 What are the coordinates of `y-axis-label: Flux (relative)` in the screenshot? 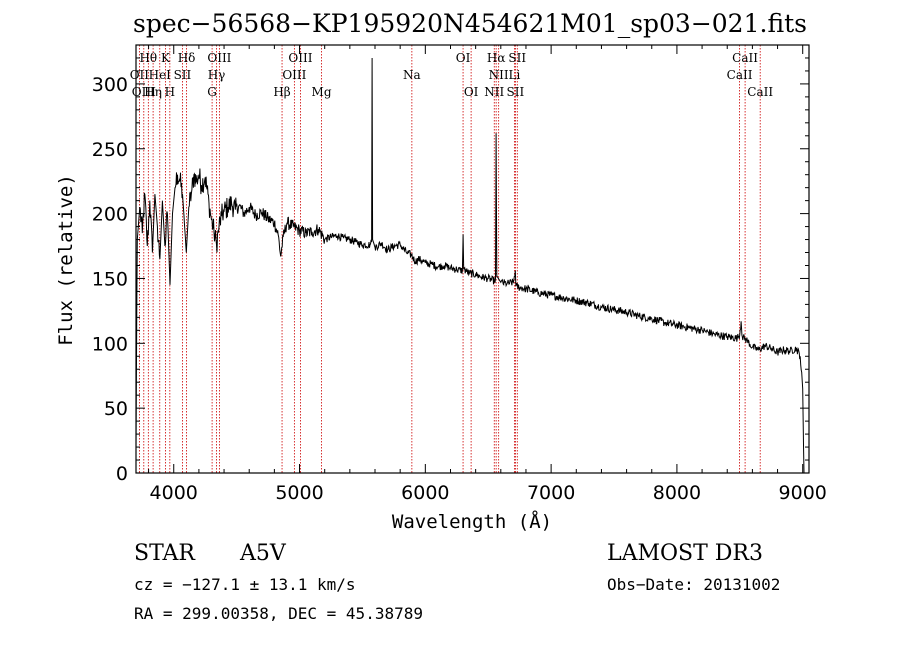 It's located at (66, 260).